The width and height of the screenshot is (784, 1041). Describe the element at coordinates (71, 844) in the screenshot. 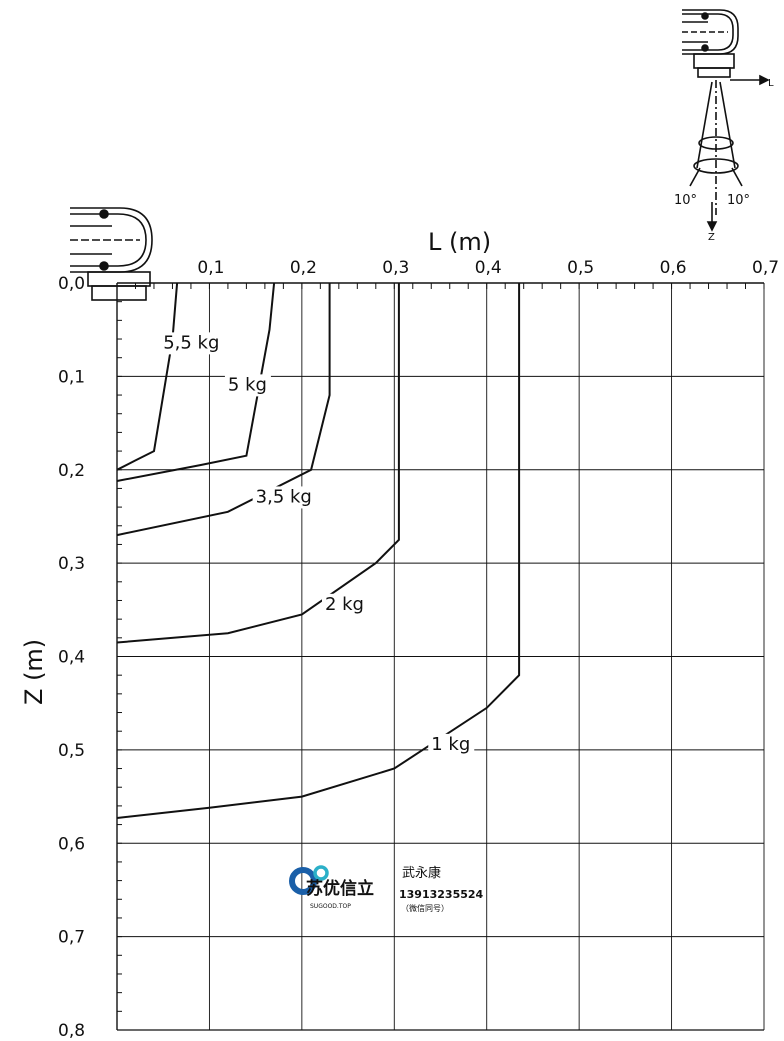

I see `y-tick-label: 0,6` at that location.